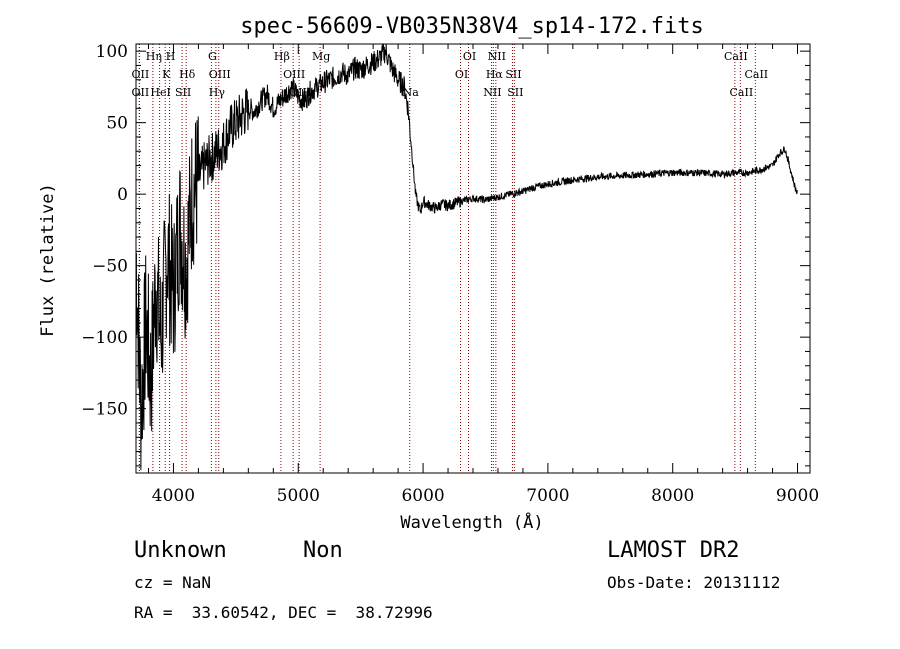 Image resolution: width=900 pixels, height=649 pixels. What do you see at coordinates (183, 92) in the screenshot?
I see `line-marker-label-6: SII` at bounding box center [183, 92].